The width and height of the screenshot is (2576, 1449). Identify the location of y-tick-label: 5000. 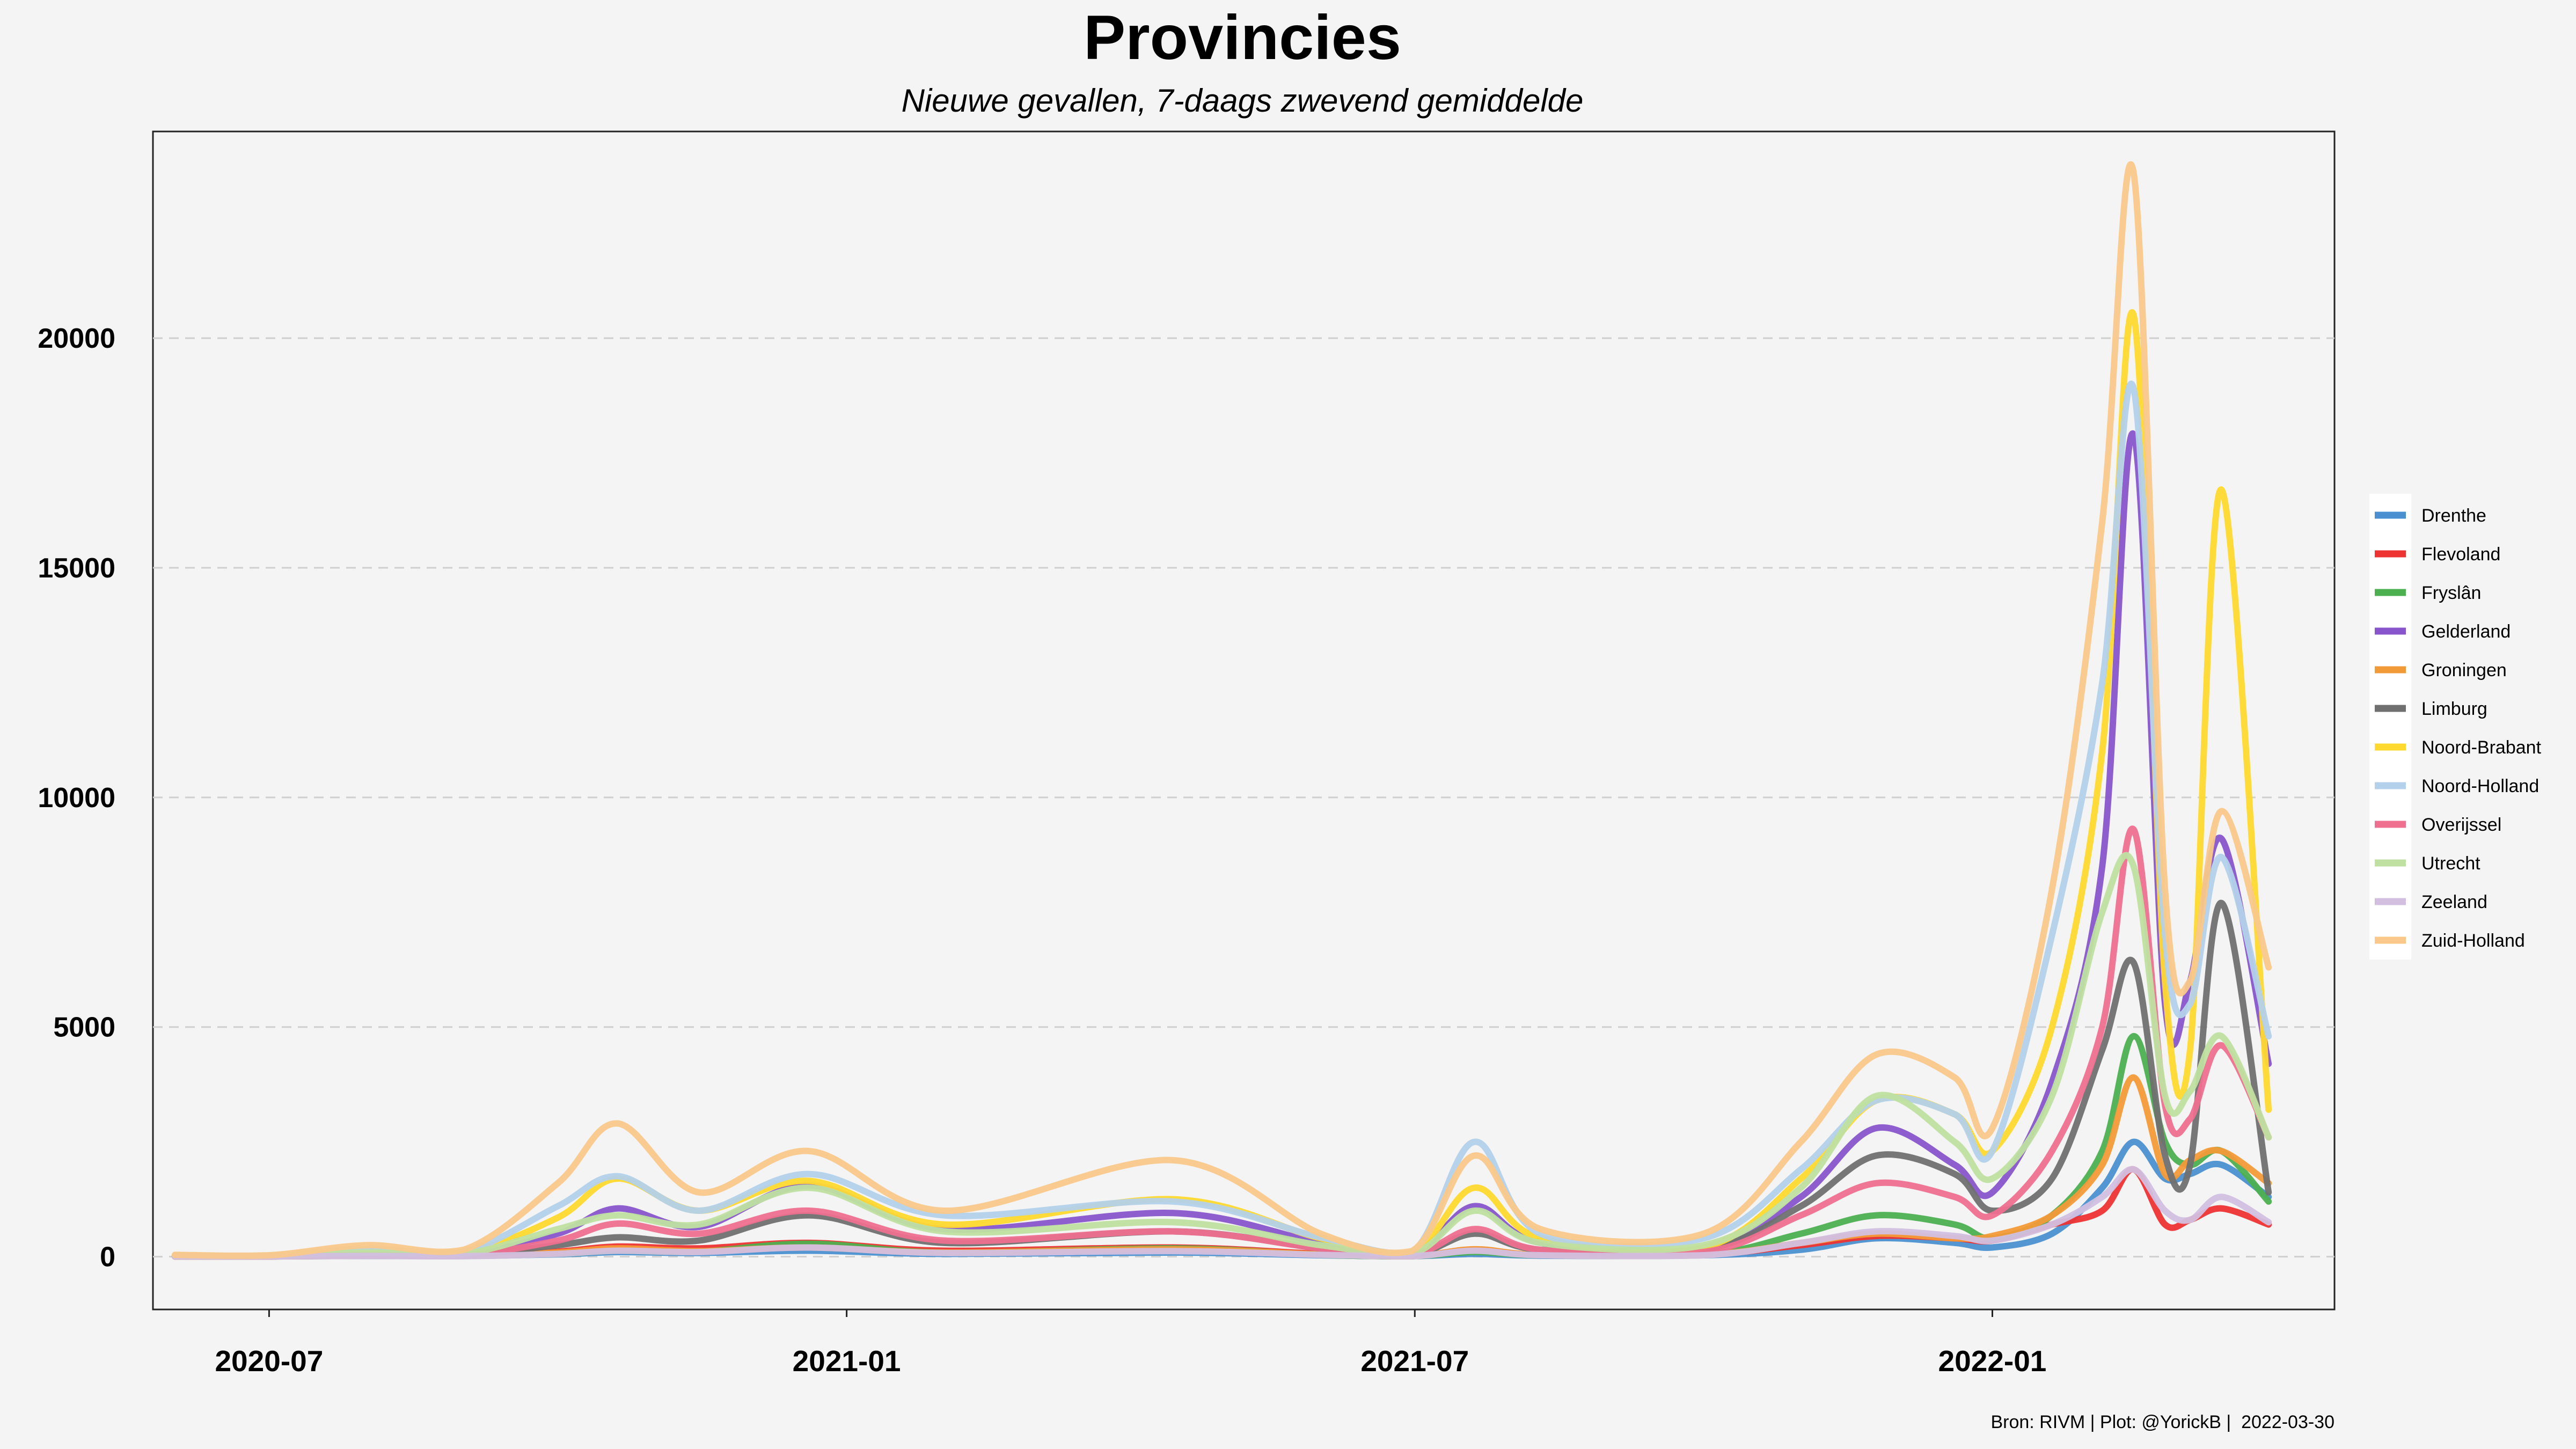
(84, 1027).